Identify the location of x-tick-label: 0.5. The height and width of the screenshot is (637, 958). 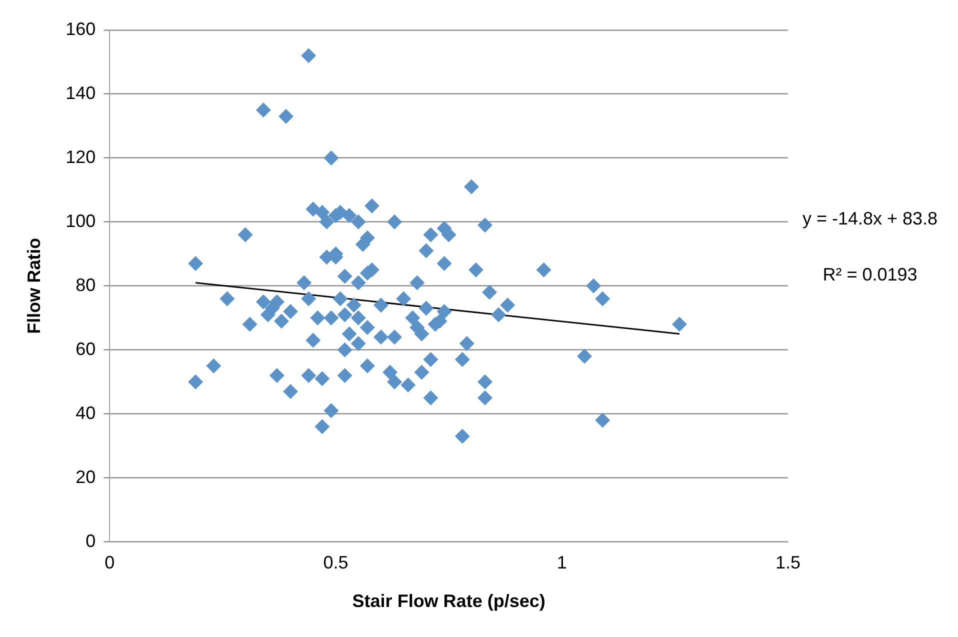
(335, 562).